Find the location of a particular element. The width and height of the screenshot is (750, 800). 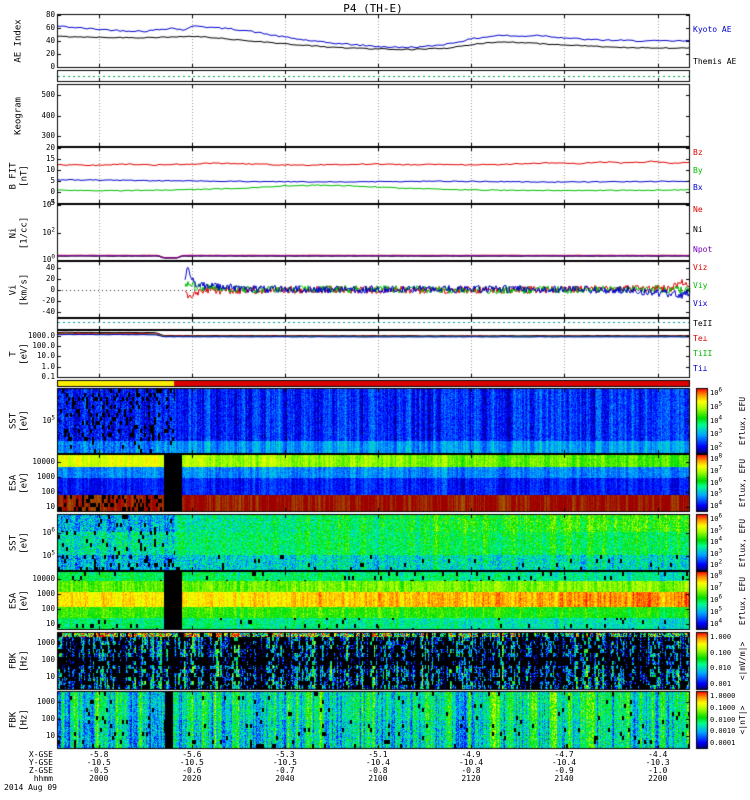

x-tick-value-label: 2140 is located at coordinates (564, 778).